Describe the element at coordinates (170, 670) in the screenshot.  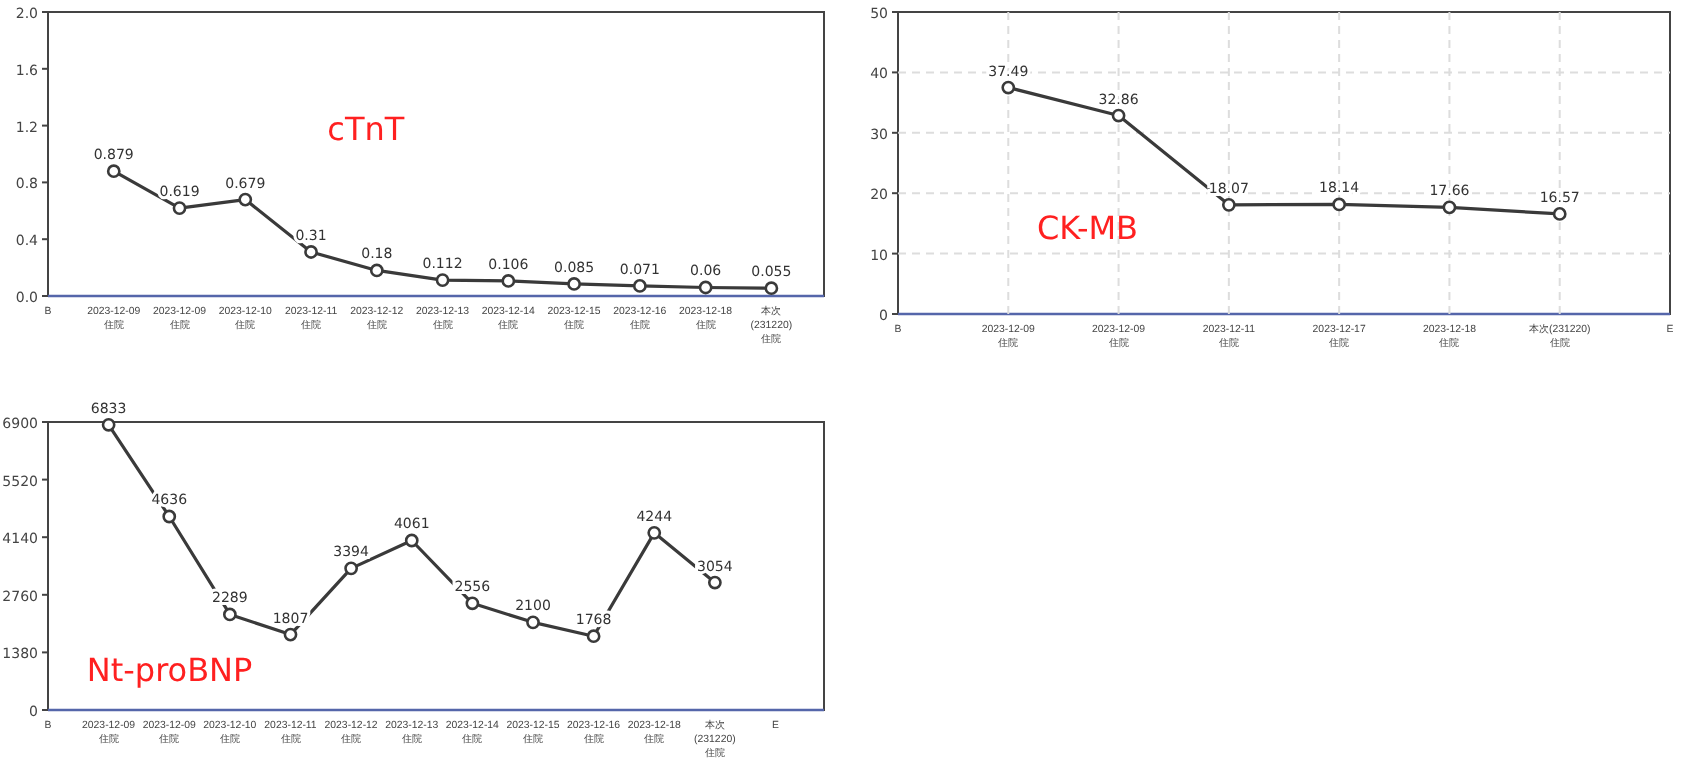
I see `annotation: Nt-proBNP` at that location.